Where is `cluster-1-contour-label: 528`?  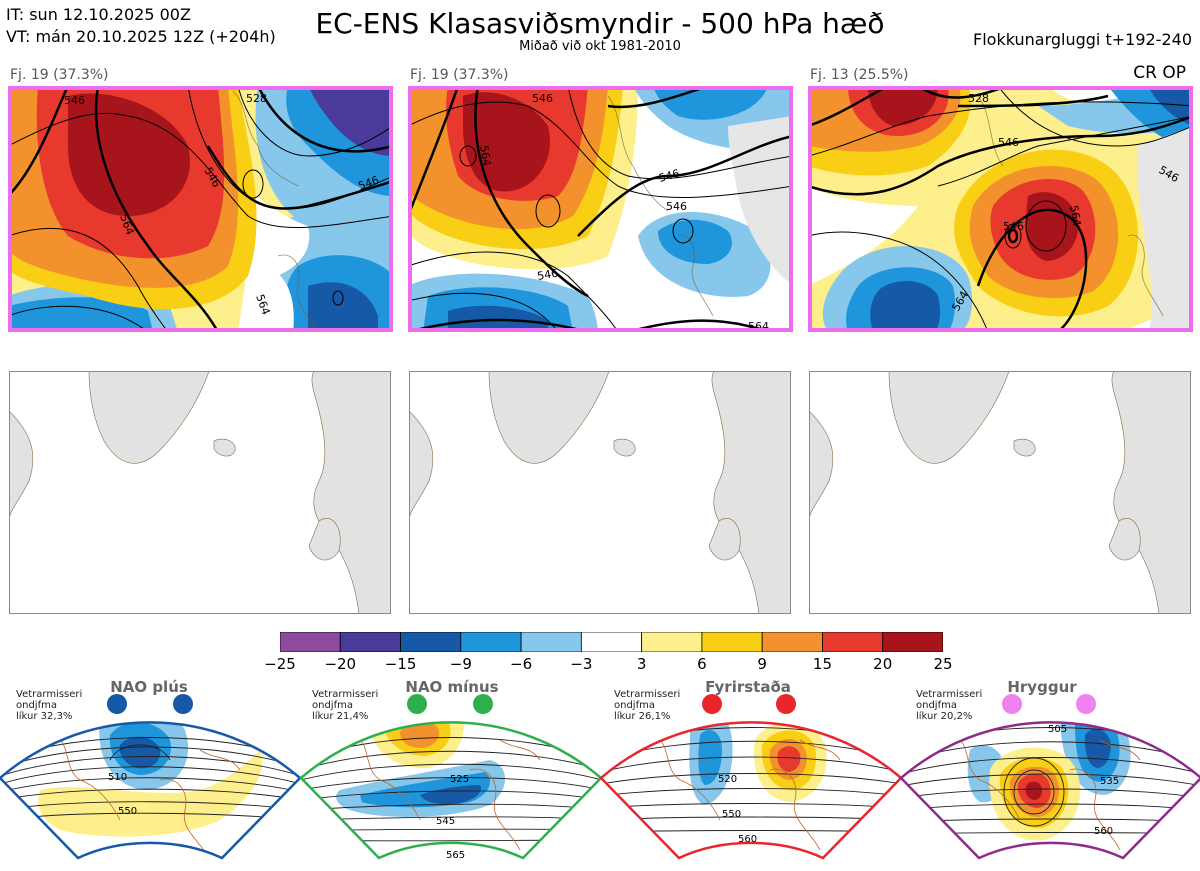 cluster-1-contour-label: 528 is located at coordinates (256, 98).